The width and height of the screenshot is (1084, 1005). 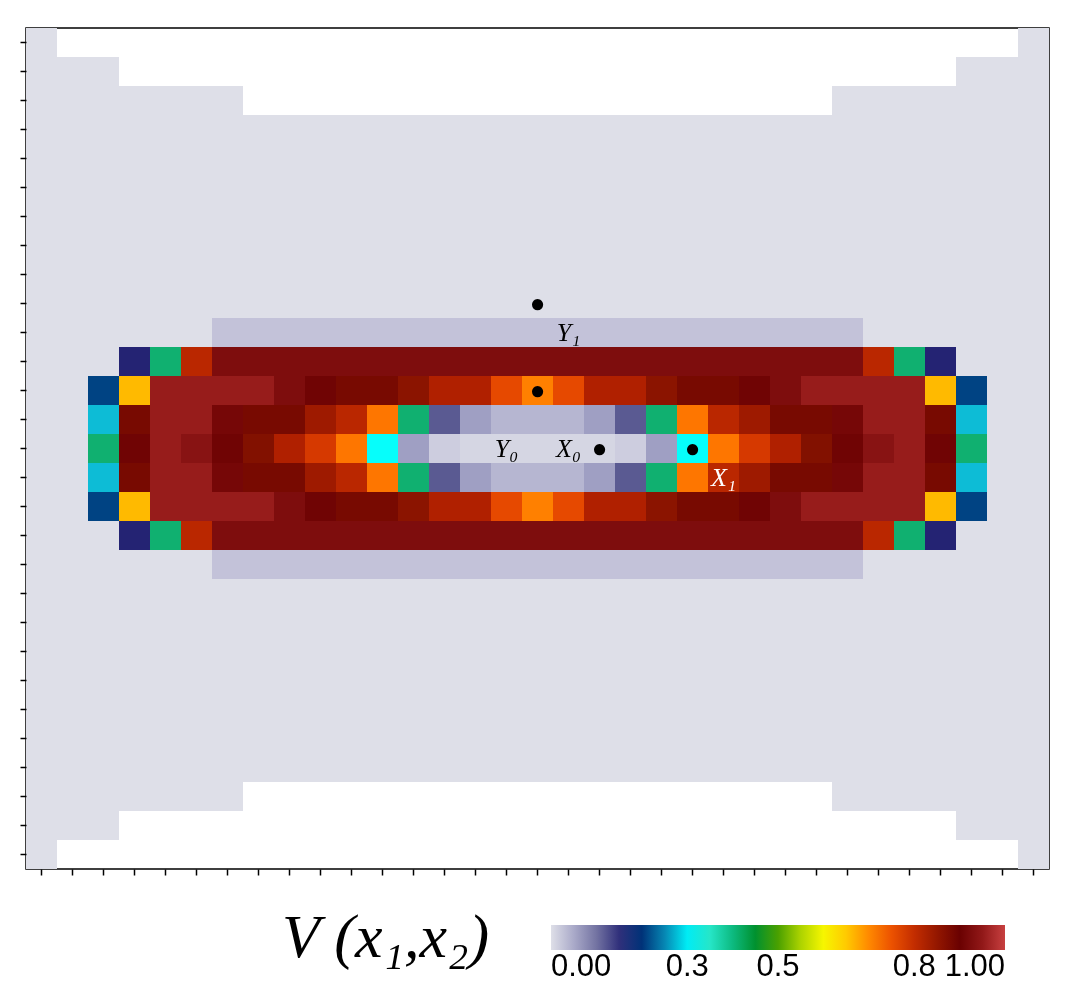 What do you see at coordinates (914, 965) in the screenshot?
I see `color-bar-label: 0.8` at bounding box center [914, 965].